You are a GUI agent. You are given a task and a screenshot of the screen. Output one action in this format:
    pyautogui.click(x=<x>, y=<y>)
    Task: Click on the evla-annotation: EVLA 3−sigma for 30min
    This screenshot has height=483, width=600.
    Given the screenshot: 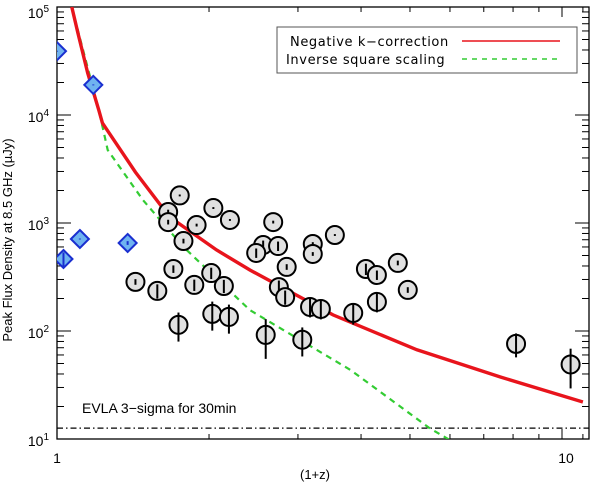 What is the action you would take?
    pyautogui.click(x=159, y=408)
    